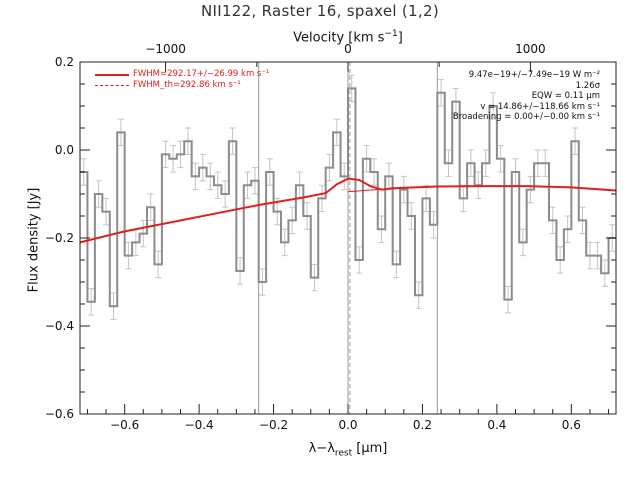 The width and height of the screenshot is (640, 480). Describe the element at coordinates (348, 49) in the screenshot. I see `top-tick-label: 0` at that location.